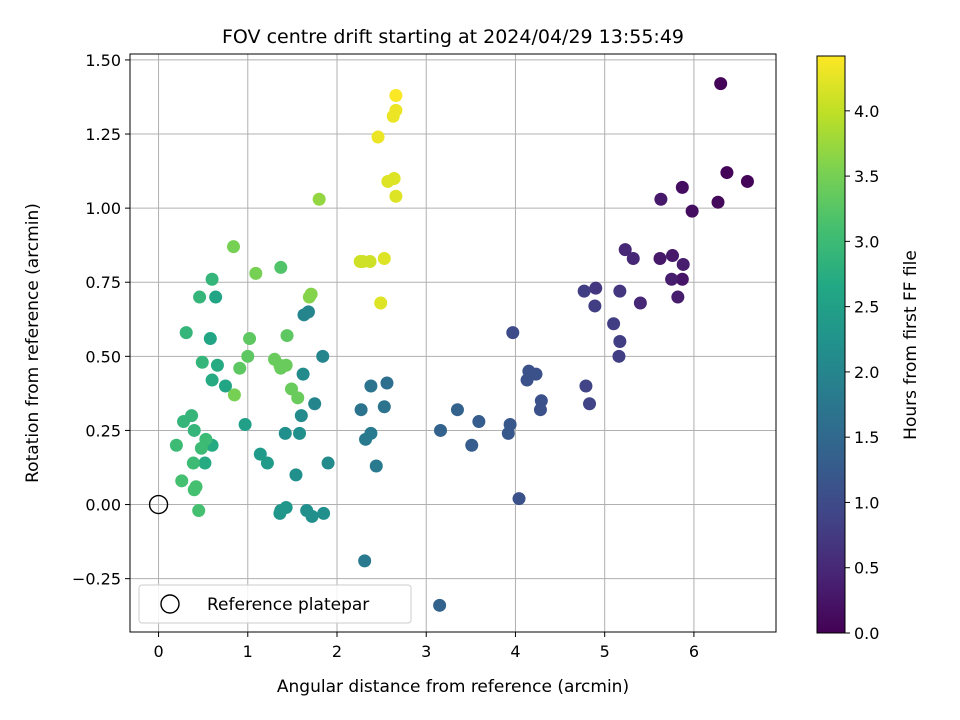 The width and height of the screenshot is (960, 720). I want to click on colorbar-tick-label: 0.0, so click(866, 633).